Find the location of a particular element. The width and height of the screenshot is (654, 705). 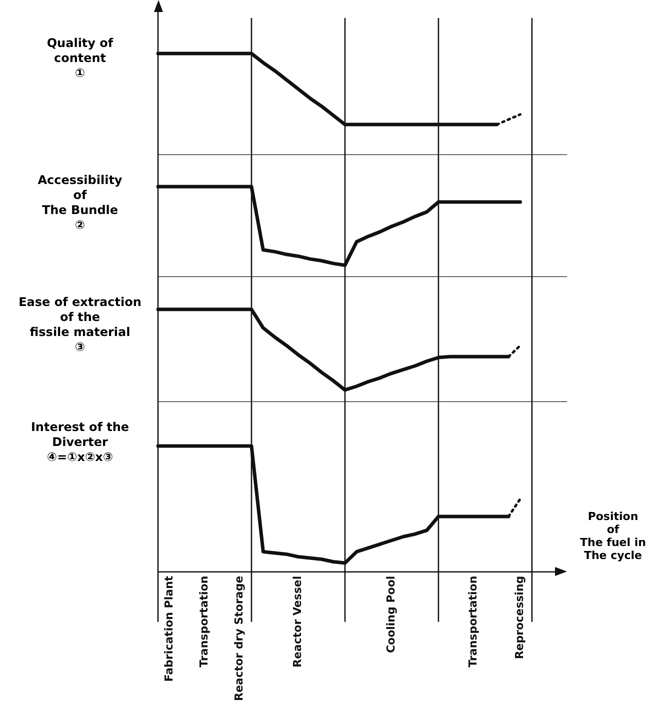

x-tick-label: Reactor dry Storage is located at coordinates (239, 639).